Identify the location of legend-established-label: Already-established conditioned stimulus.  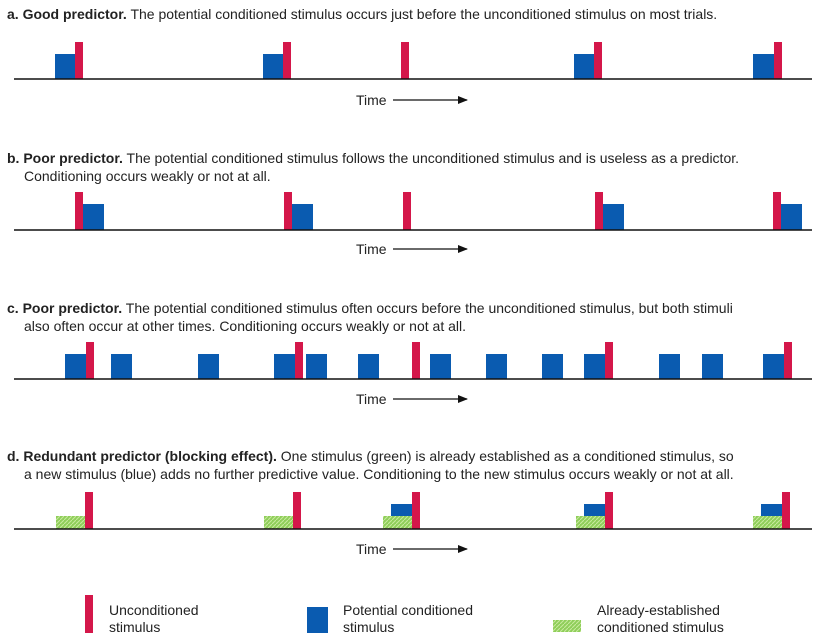
(660, 619).